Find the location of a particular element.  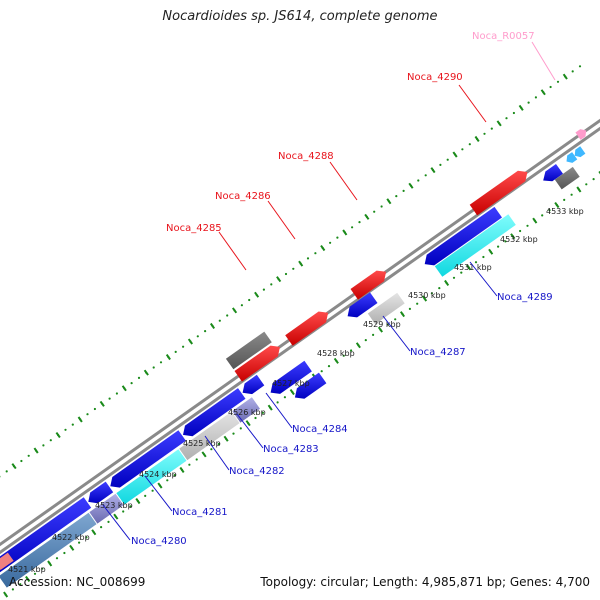

gene-label-noca-4287: Noca_4287 is located at coordinates (438, 352).